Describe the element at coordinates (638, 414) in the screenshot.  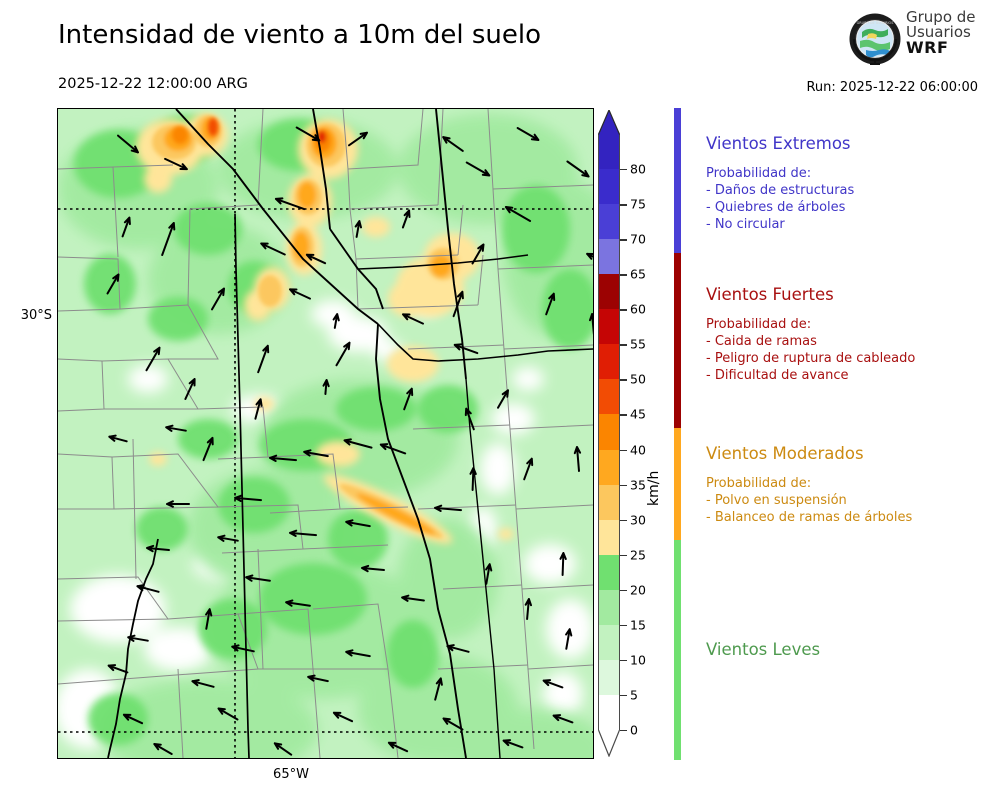
I see `colorbar-tick-label-45: 45` at that location.